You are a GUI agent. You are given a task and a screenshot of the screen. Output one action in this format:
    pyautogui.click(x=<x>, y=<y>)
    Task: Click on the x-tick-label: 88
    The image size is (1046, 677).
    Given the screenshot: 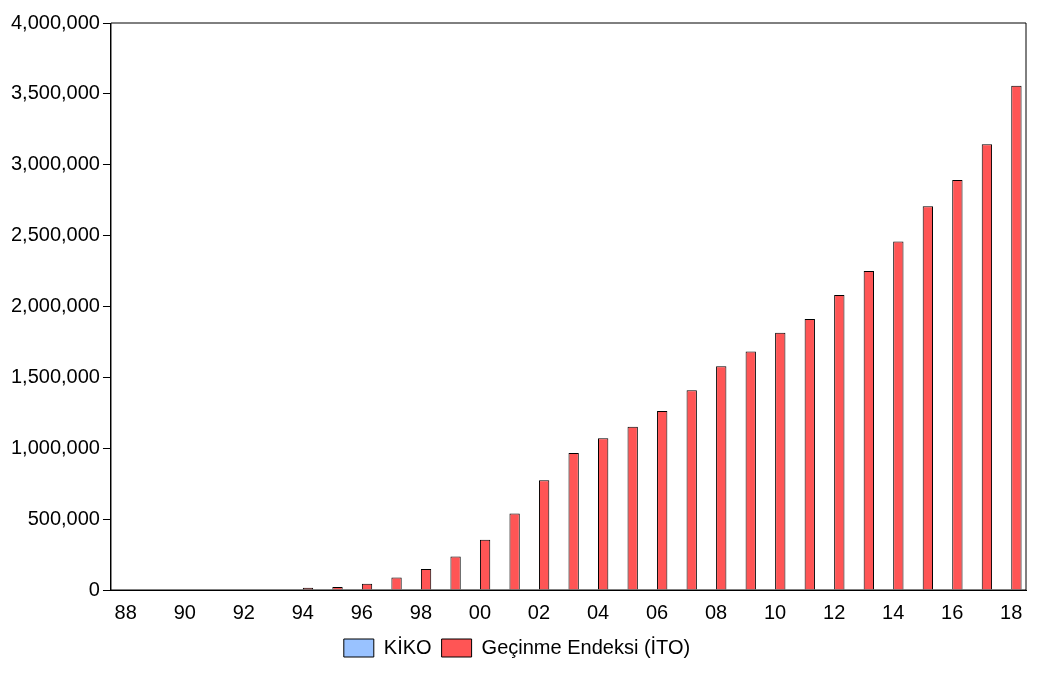 What is the action you would take?
    pyautogui.click(x=125, y=611)
    